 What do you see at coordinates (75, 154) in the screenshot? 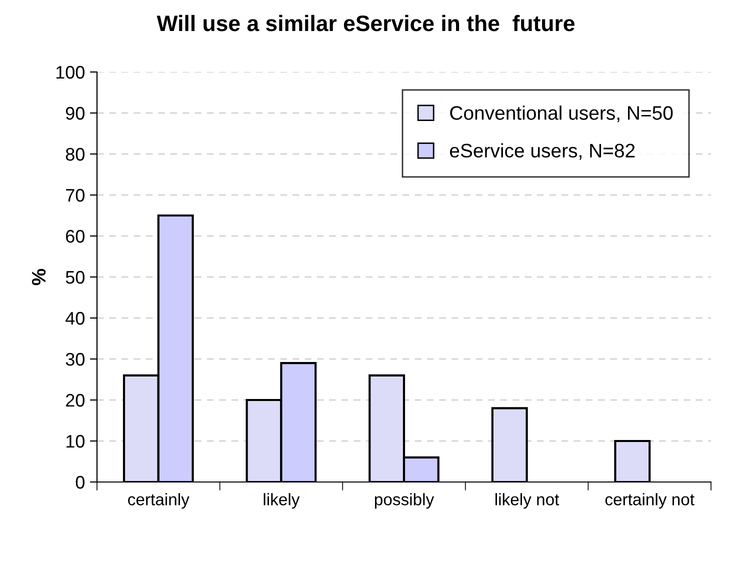
I see `y-tick-label: 80` at bounding box center [75, 154].